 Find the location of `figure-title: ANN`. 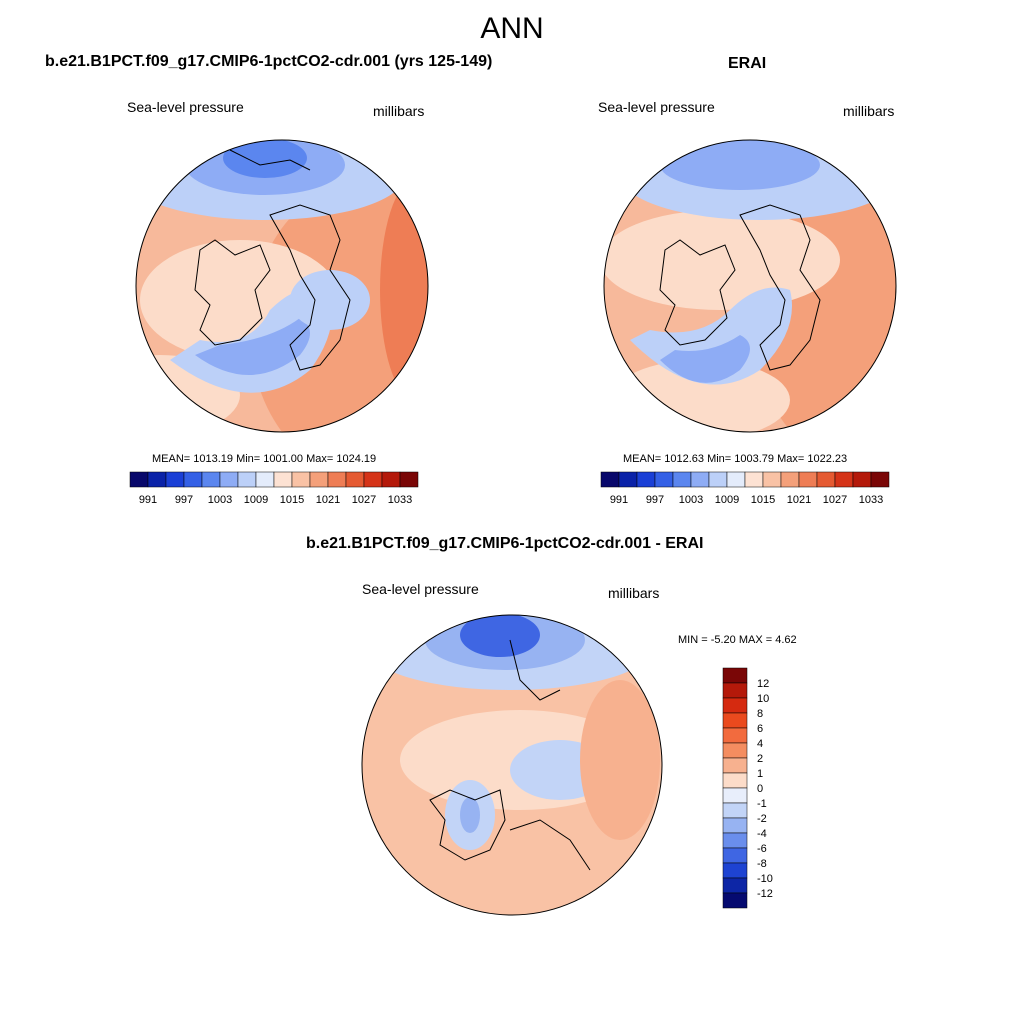

figure-title: ANN is located at coordinates (512, 28).